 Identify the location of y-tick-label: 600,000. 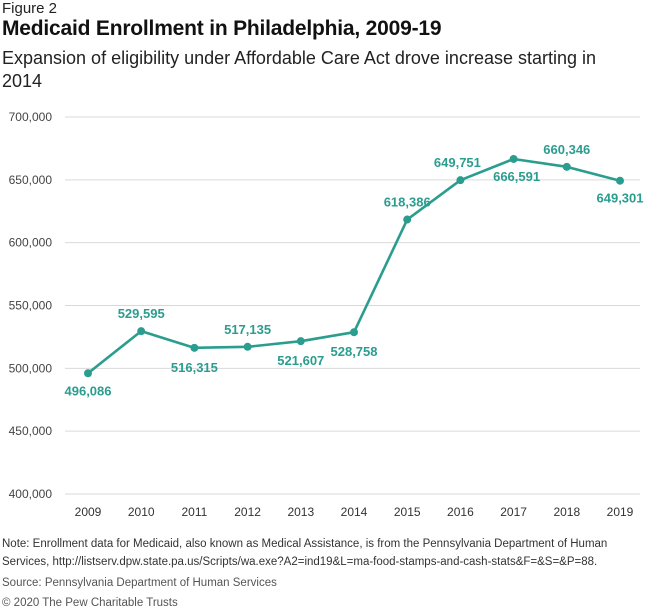
(31, 243).